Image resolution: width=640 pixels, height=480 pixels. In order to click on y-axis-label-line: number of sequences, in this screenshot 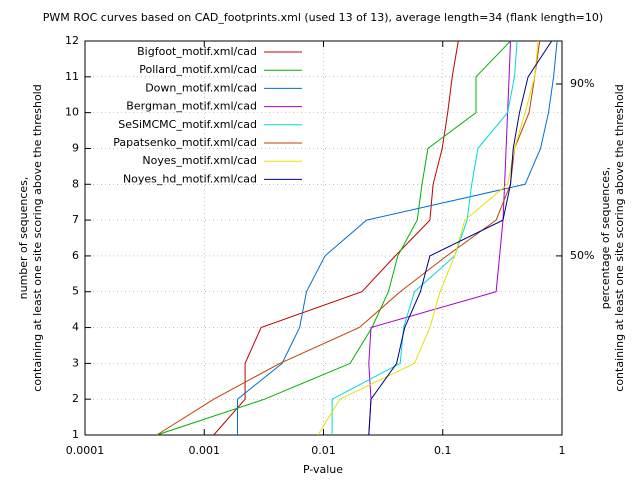, I will do `click(23, 238)`.